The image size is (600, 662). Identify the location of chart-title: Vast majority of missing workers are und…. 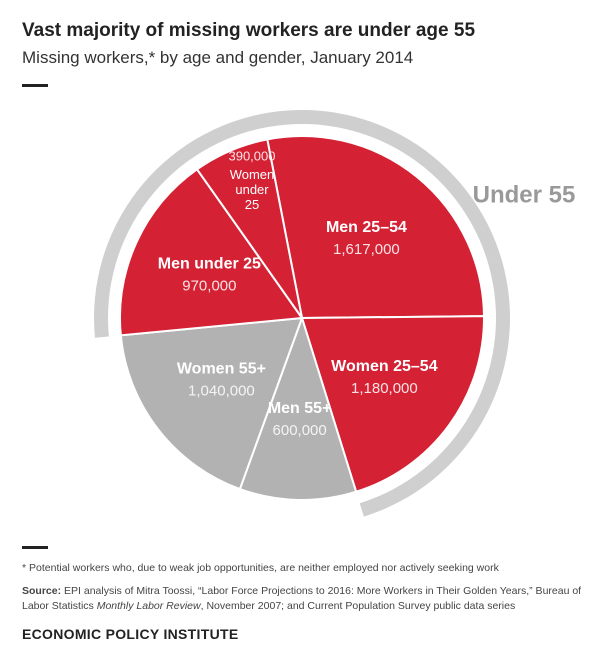
(249, 30).